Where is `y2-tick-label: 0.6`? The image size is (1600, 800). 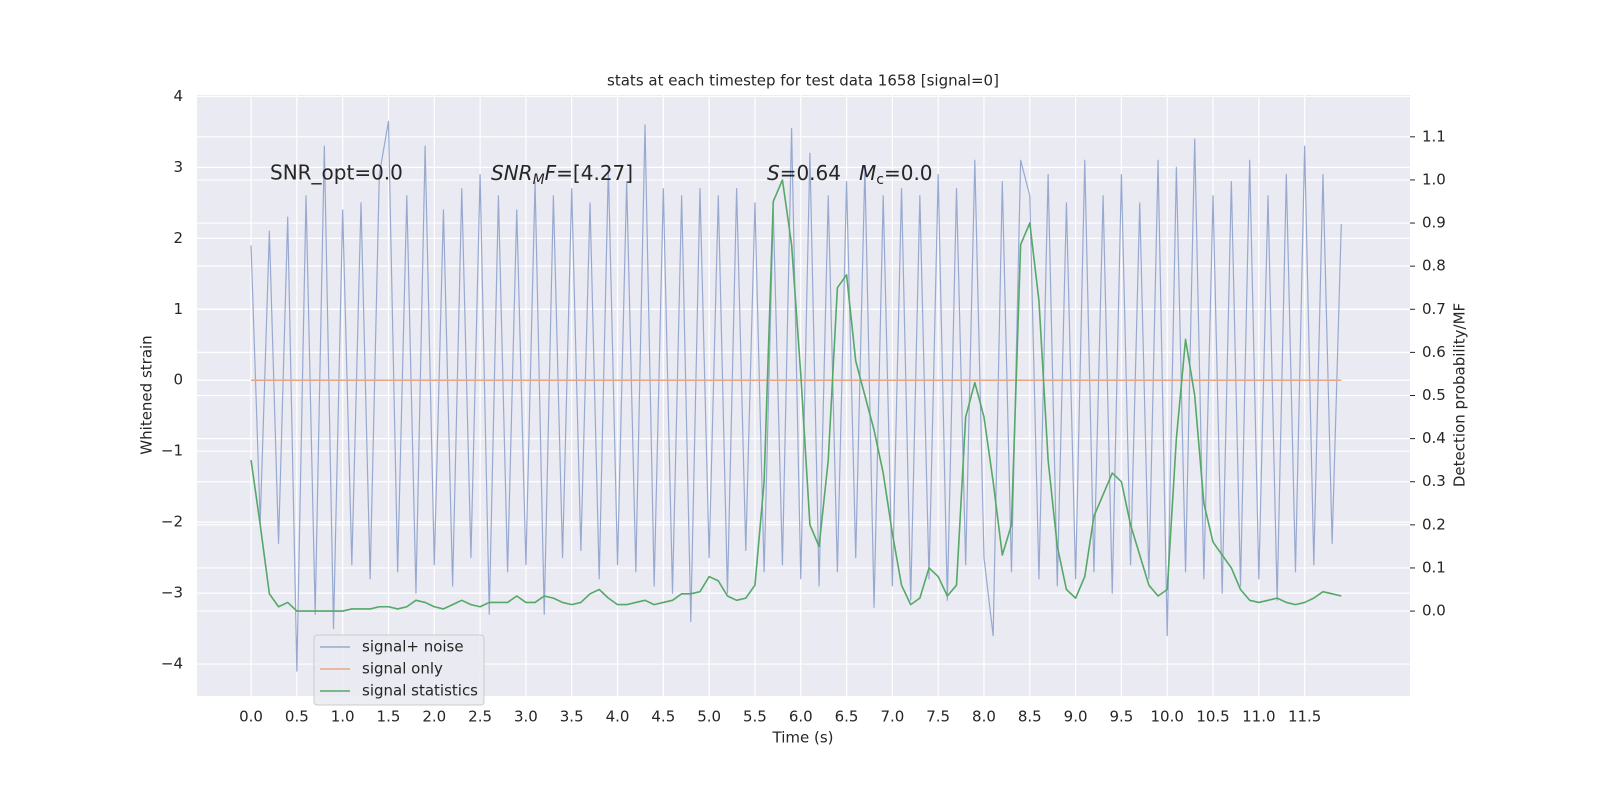
y2-tick-label: 0.6 is located at coordinates (1434, 352).